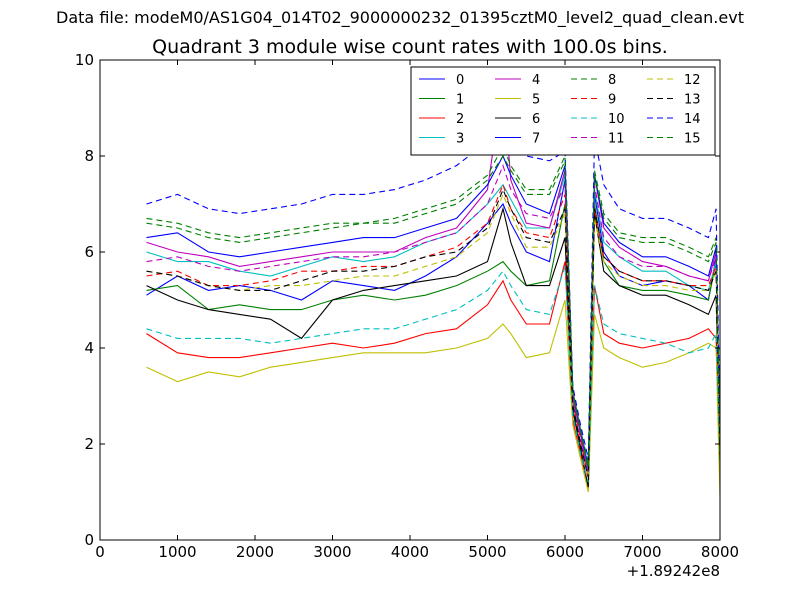  Describe the element at coordinates (642, 552) in the screenshot. I see `x-tick-label: 7000` at that location.